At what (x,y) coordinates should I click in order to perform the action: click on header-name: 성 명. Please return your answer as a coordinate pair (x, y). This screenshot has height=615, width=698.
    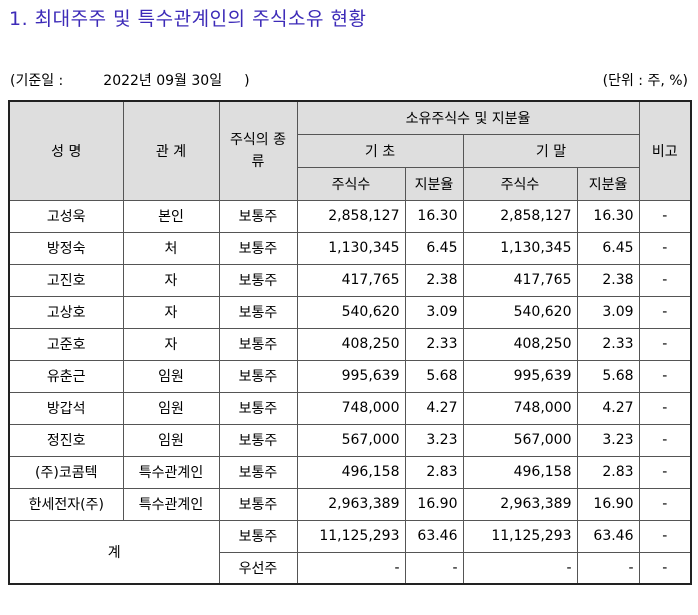
    Looking at the image, I should click on (66, 150).